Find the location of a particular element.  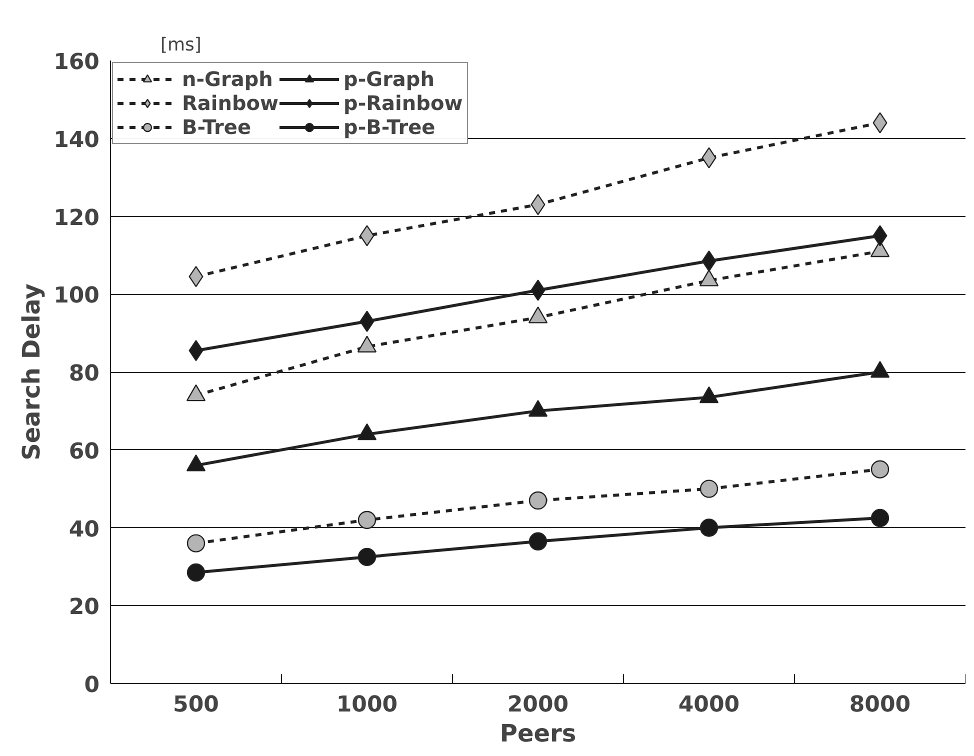

y-axis-title: Search Delay is located at coordinates (32, 371).